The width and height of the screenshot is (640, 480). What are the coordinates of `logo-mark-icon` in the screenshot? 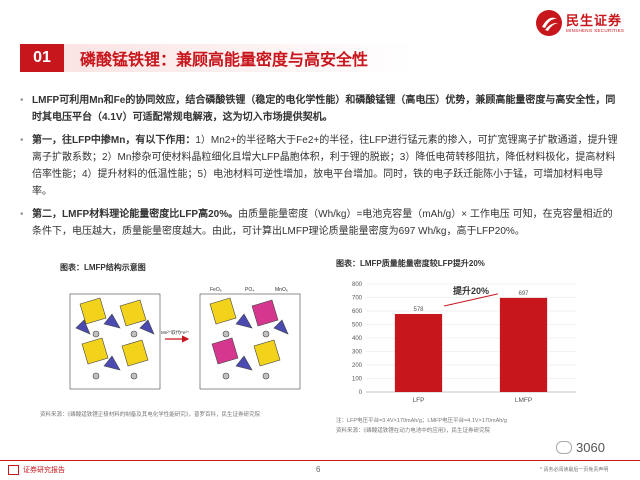 It's located at (549, 23).